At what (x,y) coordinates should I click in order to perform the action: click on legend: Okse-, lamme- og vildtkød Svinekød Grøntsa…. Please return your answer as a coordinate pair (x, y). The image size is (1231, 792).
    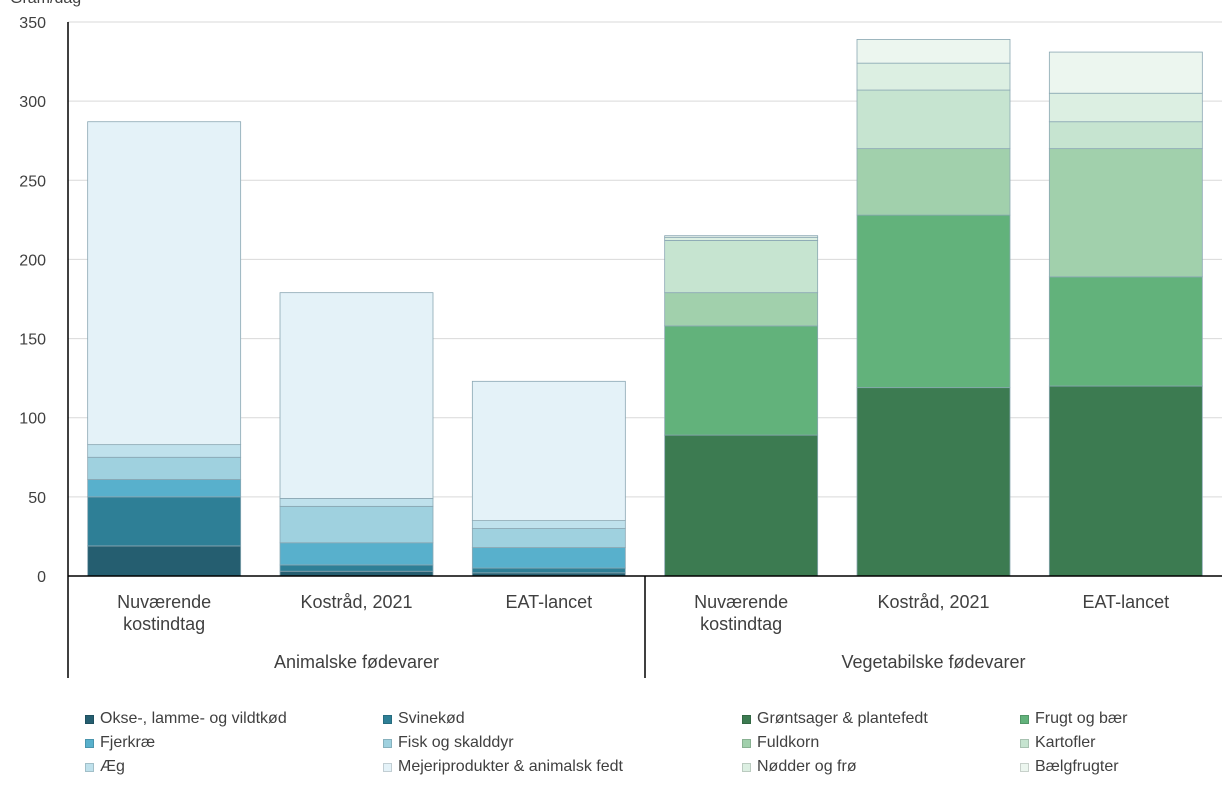
    Looking at the image, I should click on (615, 748).